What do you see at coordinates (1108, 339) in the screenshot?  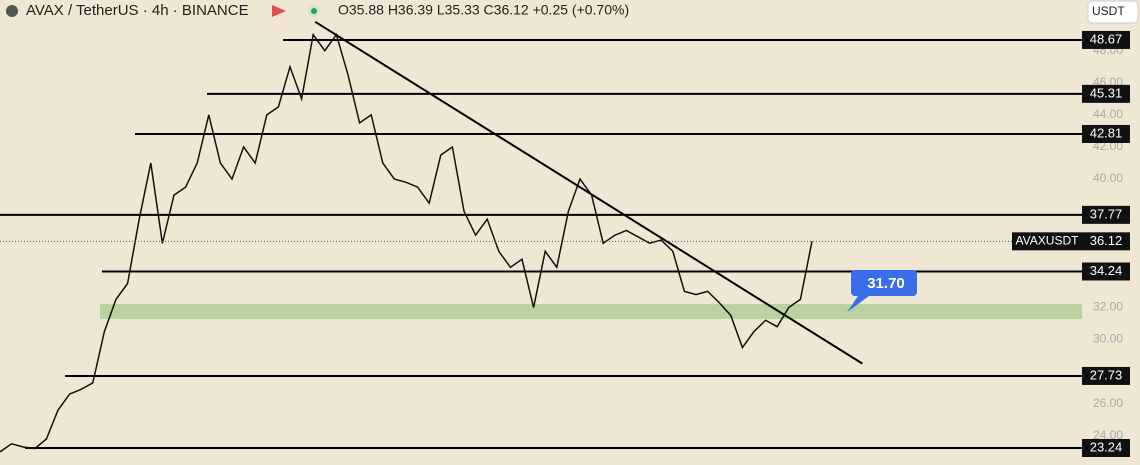 I see `y-tick-label: 30.00` at bounding box center [1108, 339].